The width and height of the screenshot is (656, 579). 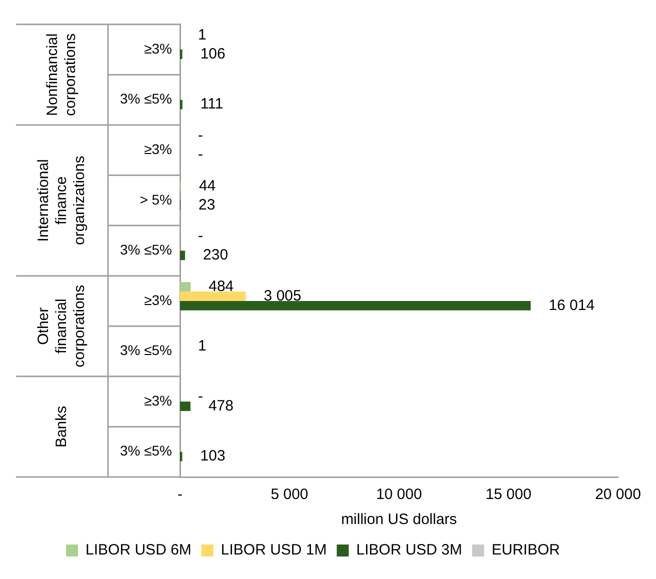 What do you see at coordinates (399, 495) in the screenshot?
I see `x-tick-label: 10 000` at bounding box center [399, 495].